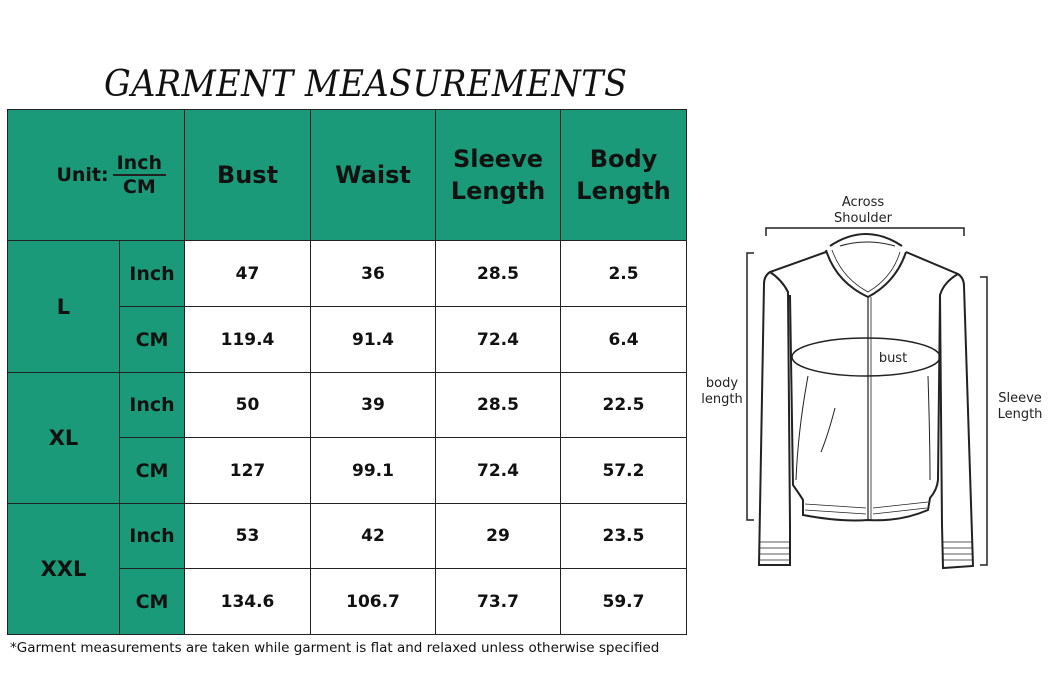  I want to click on across-shoulder-bracket, so click(865, 231).